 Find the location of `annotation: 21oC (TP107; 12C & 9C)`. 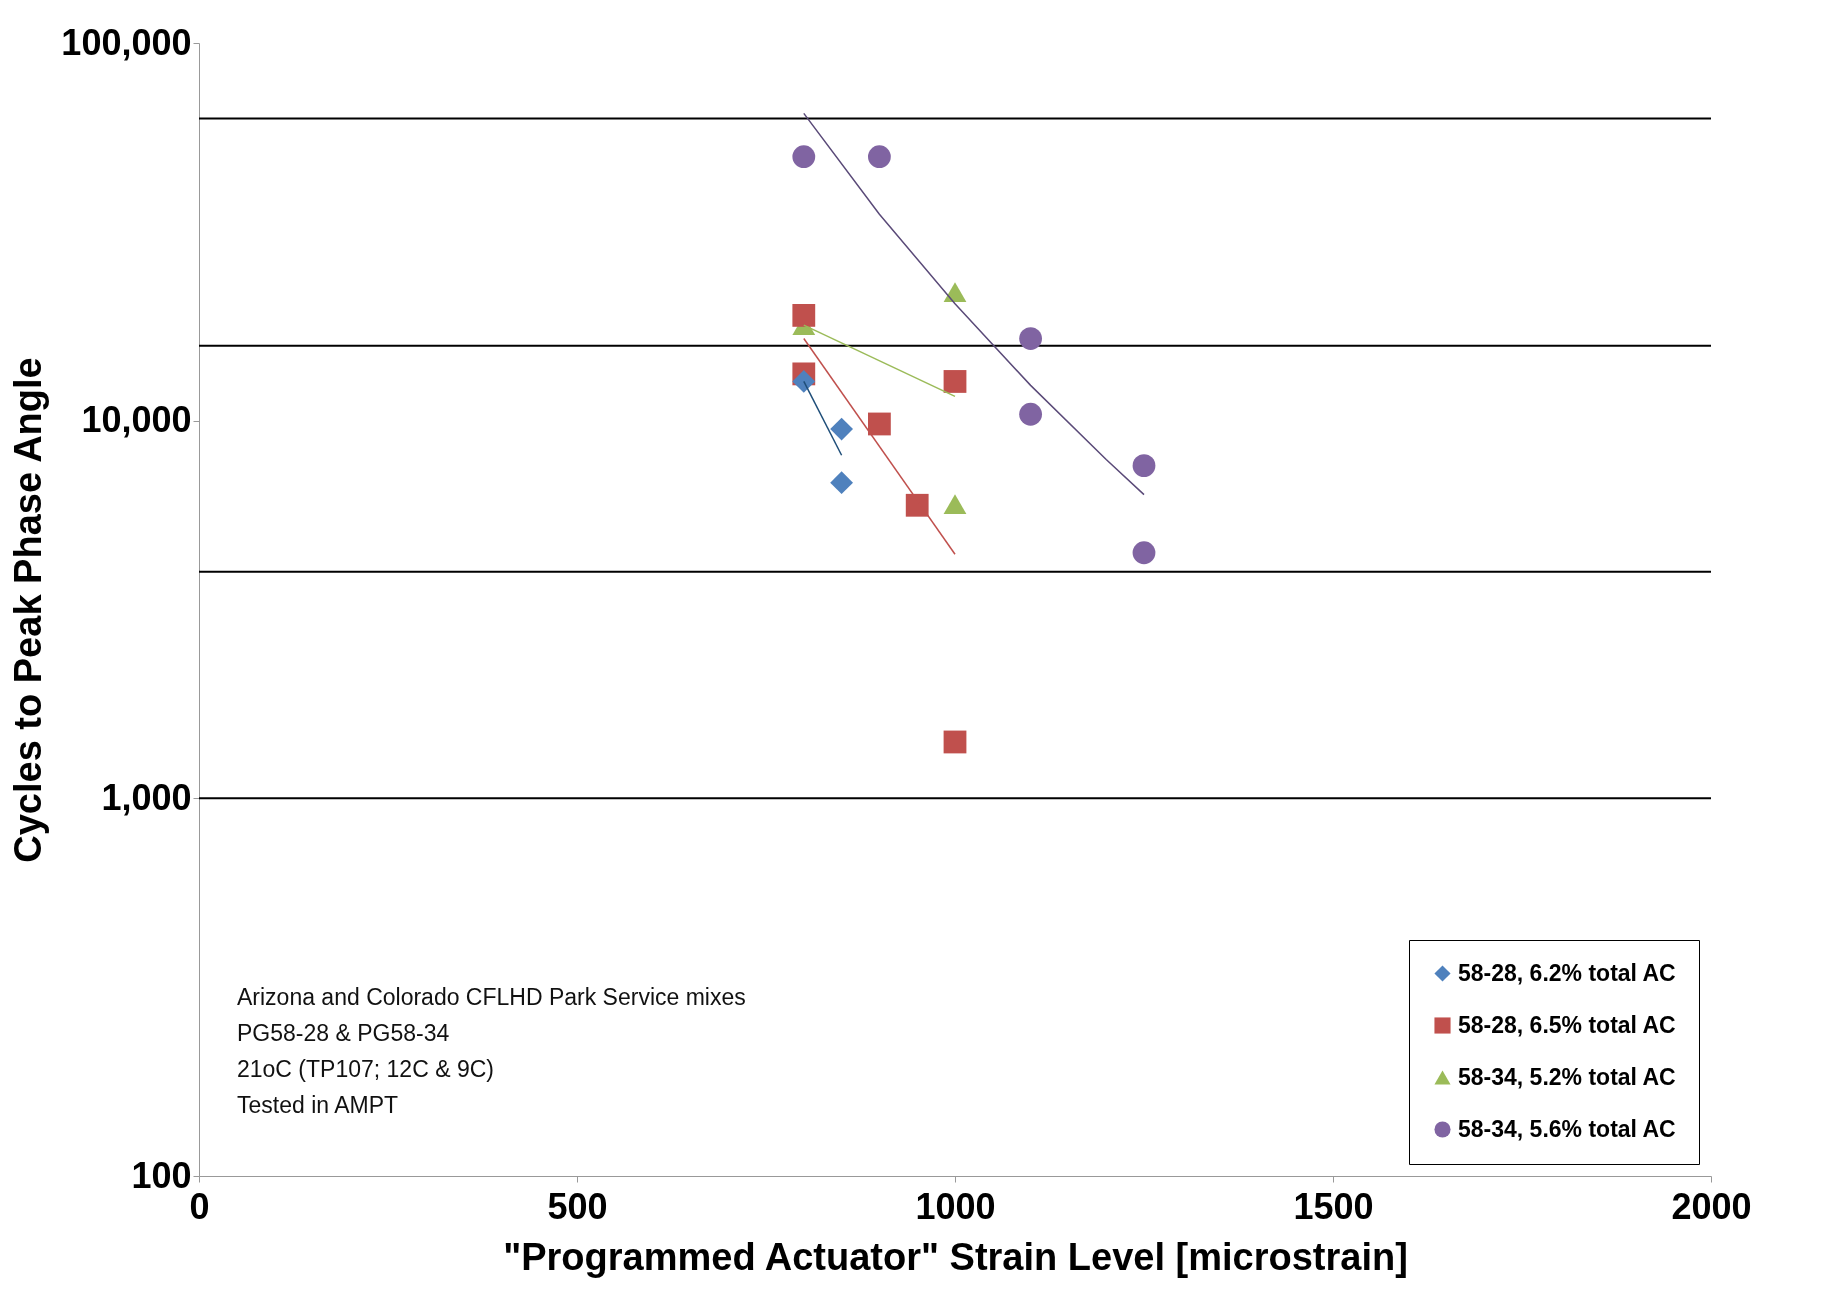

annotation: 21oC (TP107; 12C & 9C) is located at coordinates (365, 1069).